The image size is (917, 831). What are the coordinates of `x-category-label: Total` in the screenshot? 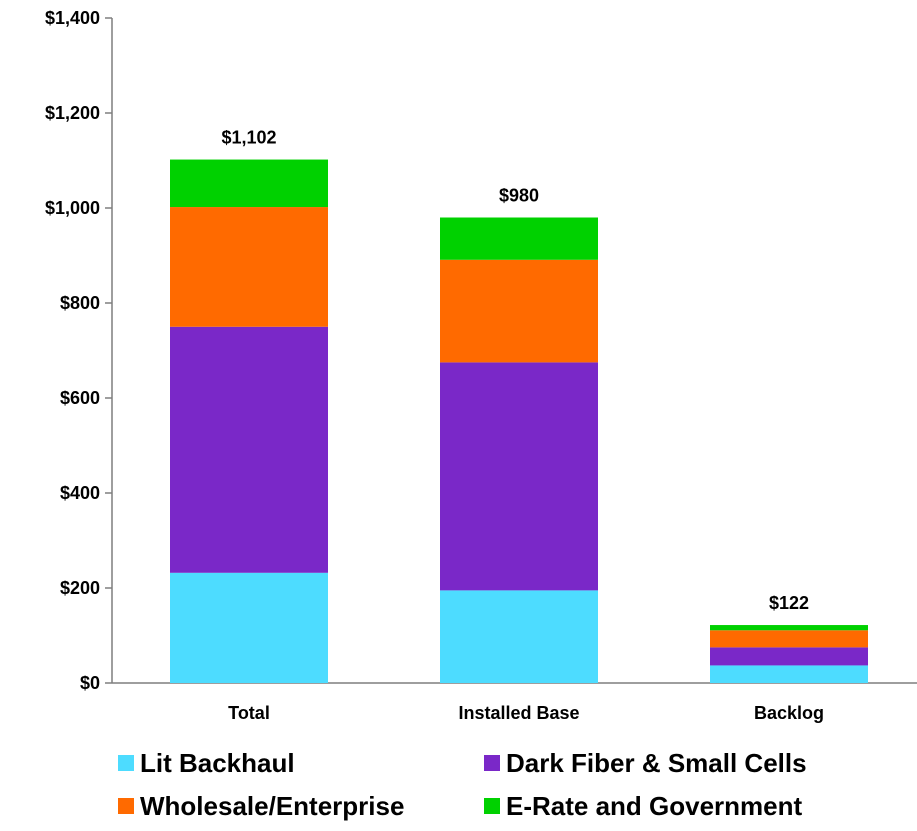 It's located at (249, 713).